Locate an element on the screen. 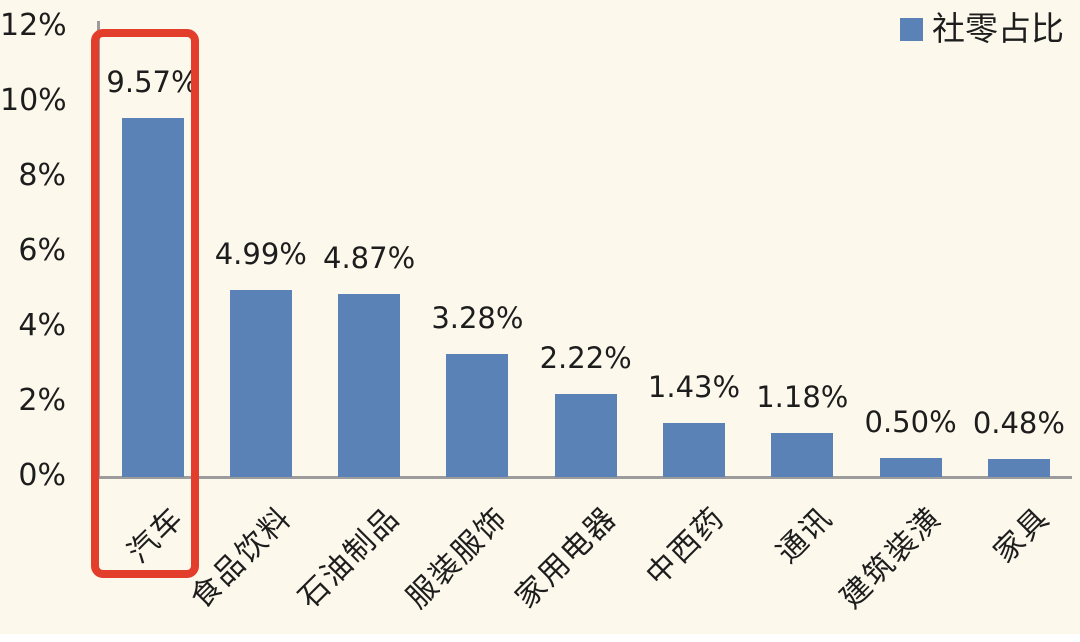 This screenshot has height=642, width=1080. bar-value-label: 9.57% is located at coordinates (152, 82).